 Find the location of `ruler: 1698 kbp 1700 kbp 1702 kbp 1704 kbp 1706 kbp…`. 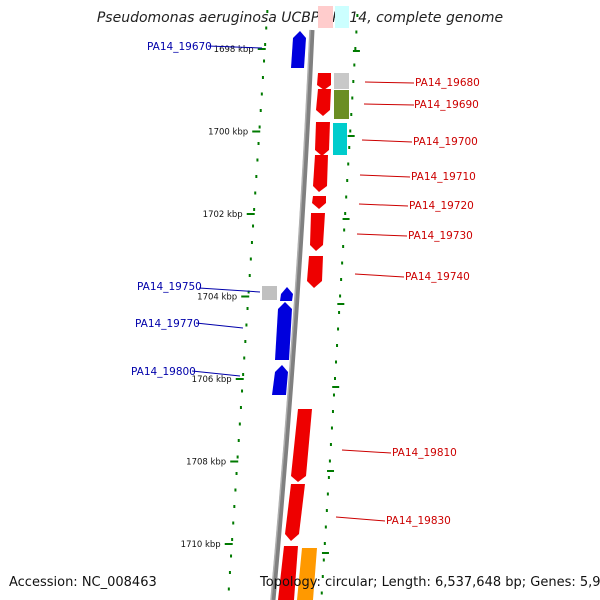

ruler: 1698 kbp 1700 kbp 1702 kbp 1704 kbp 1706 kbp… is located at coordinates (223, 297).